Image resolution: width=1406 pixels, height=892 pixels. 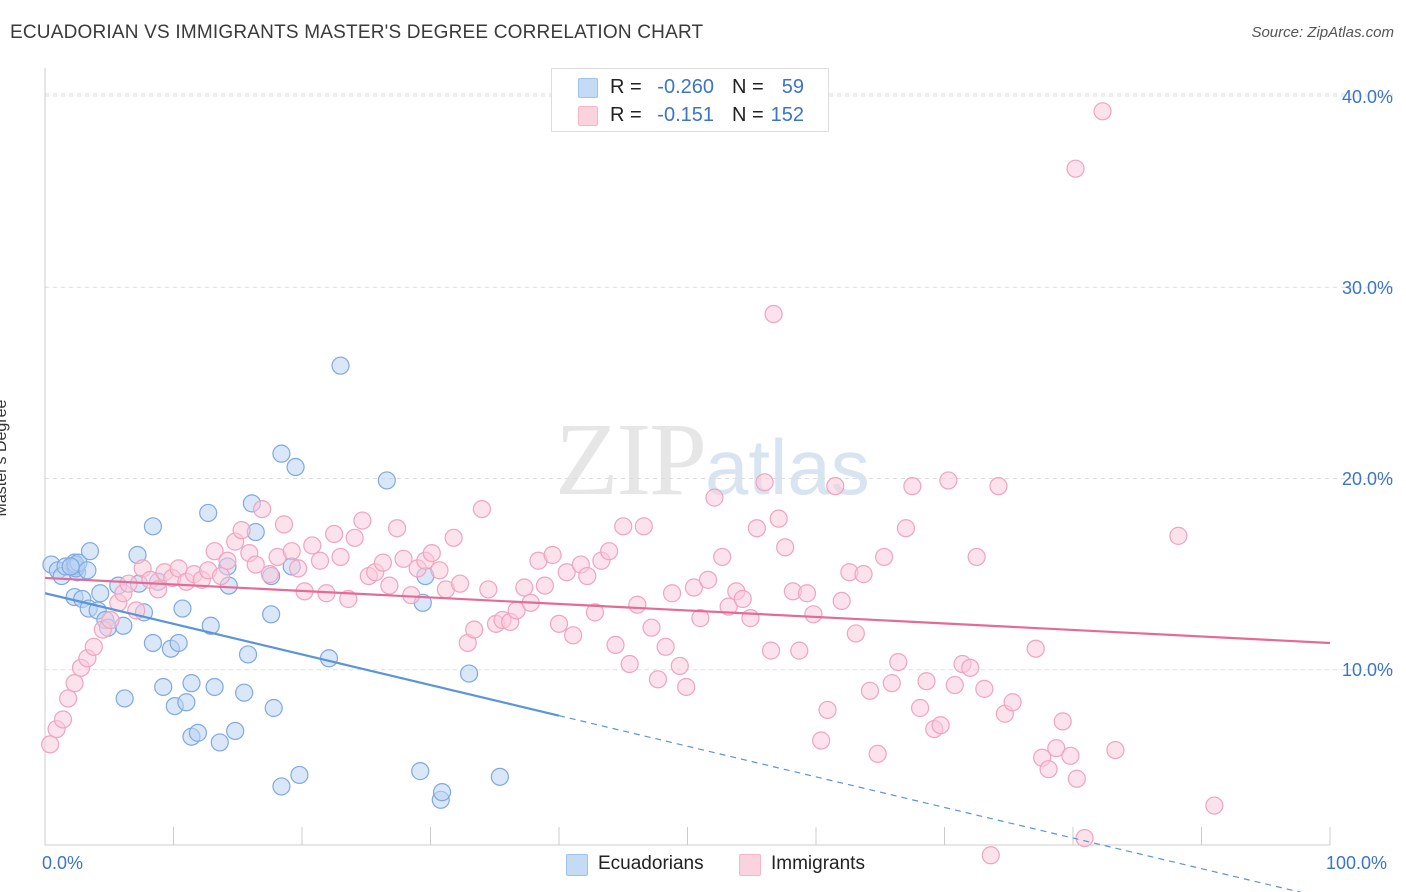 I want to click on x-tick-label-max: 100.0%, so click(x=1357, y=863).